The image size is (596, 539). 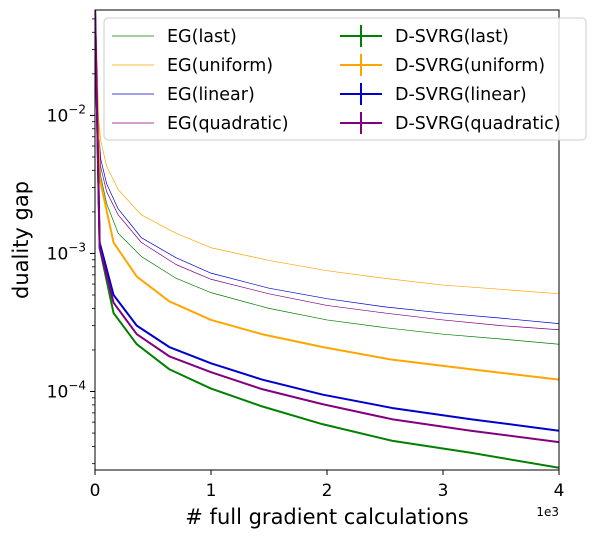 I want to click on y-tick-label-1: 10⁻³, so click(x=66, y=252).